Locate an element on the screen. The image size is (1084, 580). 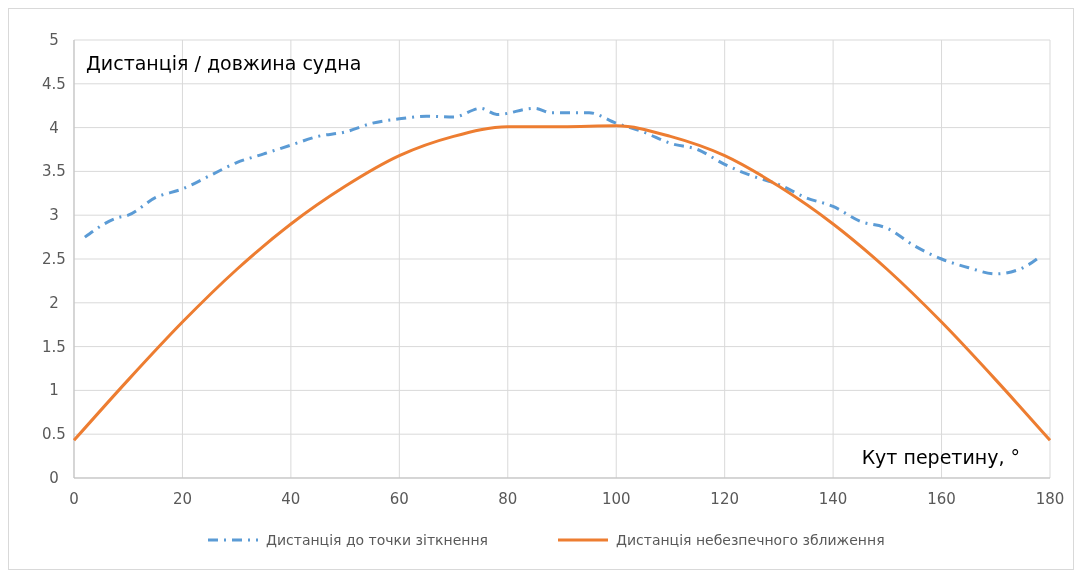
x-tick-label: 0 is located at coordinates (74, 499).